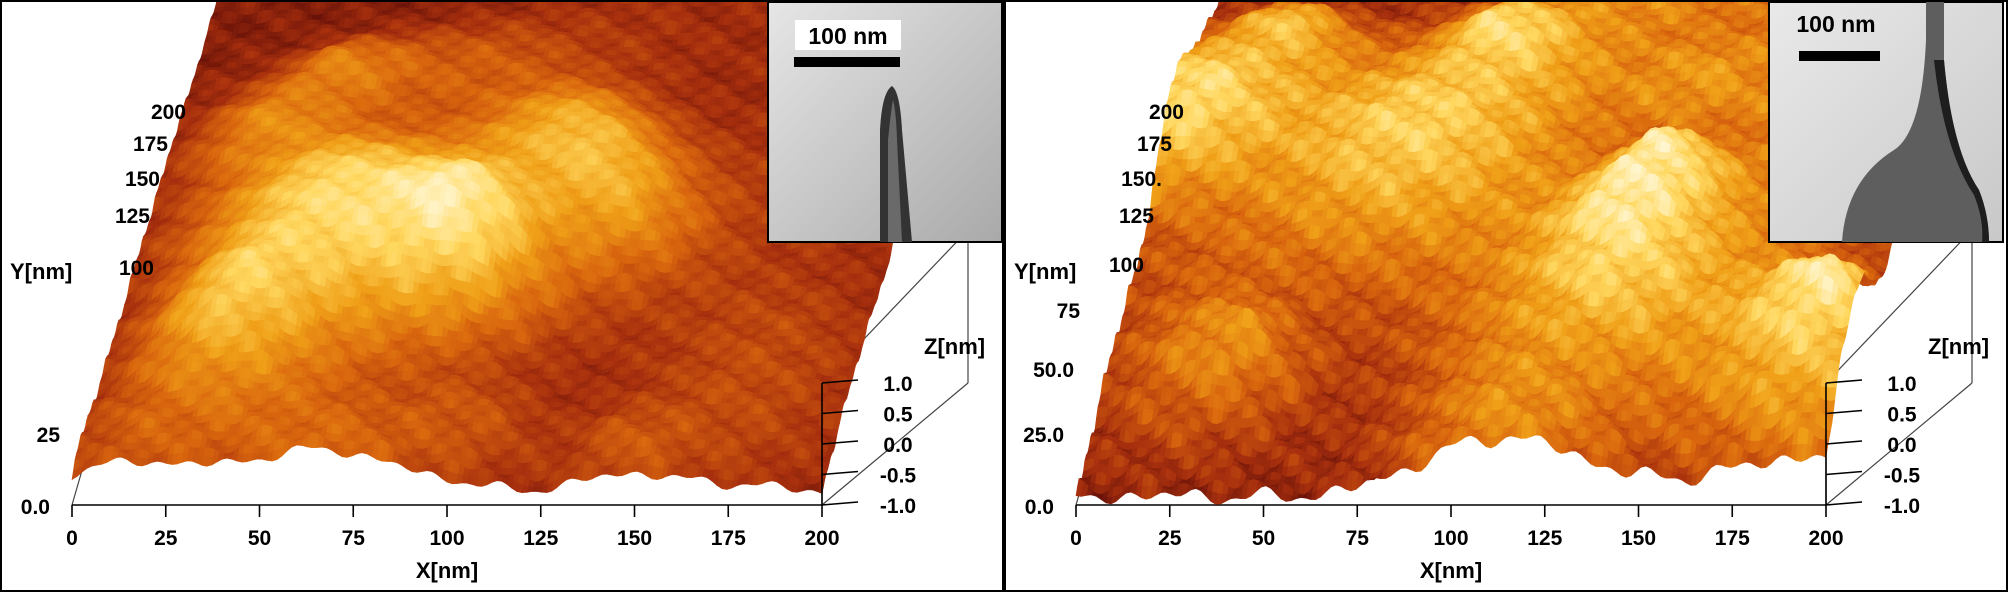 This screenshot has height=592, width=2008. Describe the element at coordinates (1069, 311) in the screenshot. I see `y-tick-label: 75` at that location.